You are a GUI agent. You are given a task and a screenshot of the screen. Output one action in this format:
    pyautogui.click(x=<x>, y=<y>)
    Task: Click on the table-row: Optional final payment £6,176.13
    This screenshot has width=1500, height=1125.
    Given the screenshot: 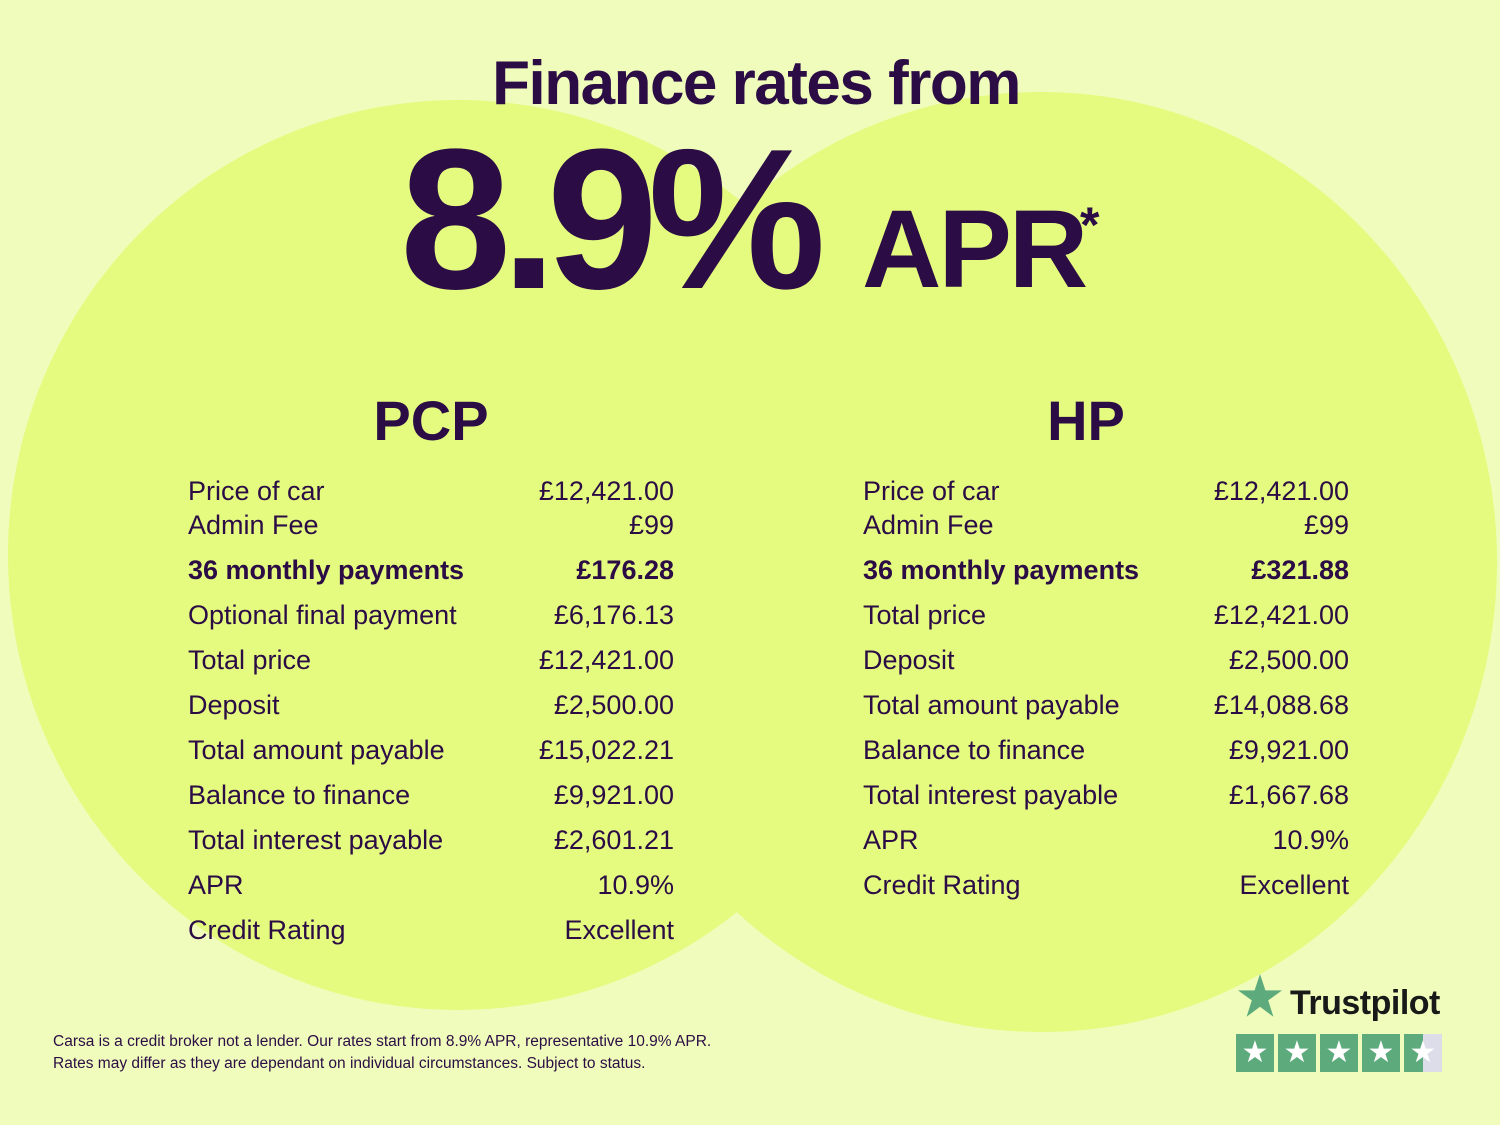 What is the action you would take?
    pyautogui.click(x=431, y=620)
    